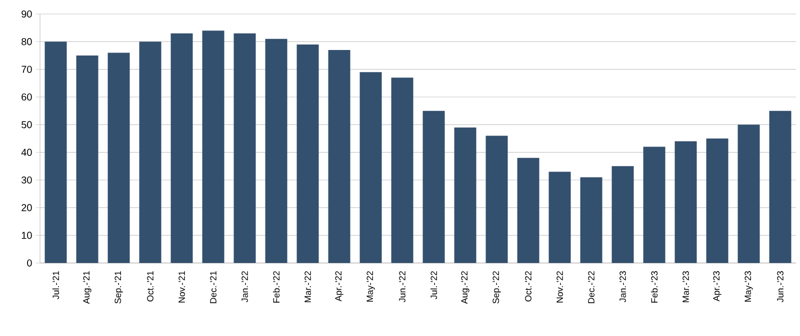 Image resolution: width=800 pixels, height=336 pixels. I want to click on y-tick-label: 30, so click(27, 180).